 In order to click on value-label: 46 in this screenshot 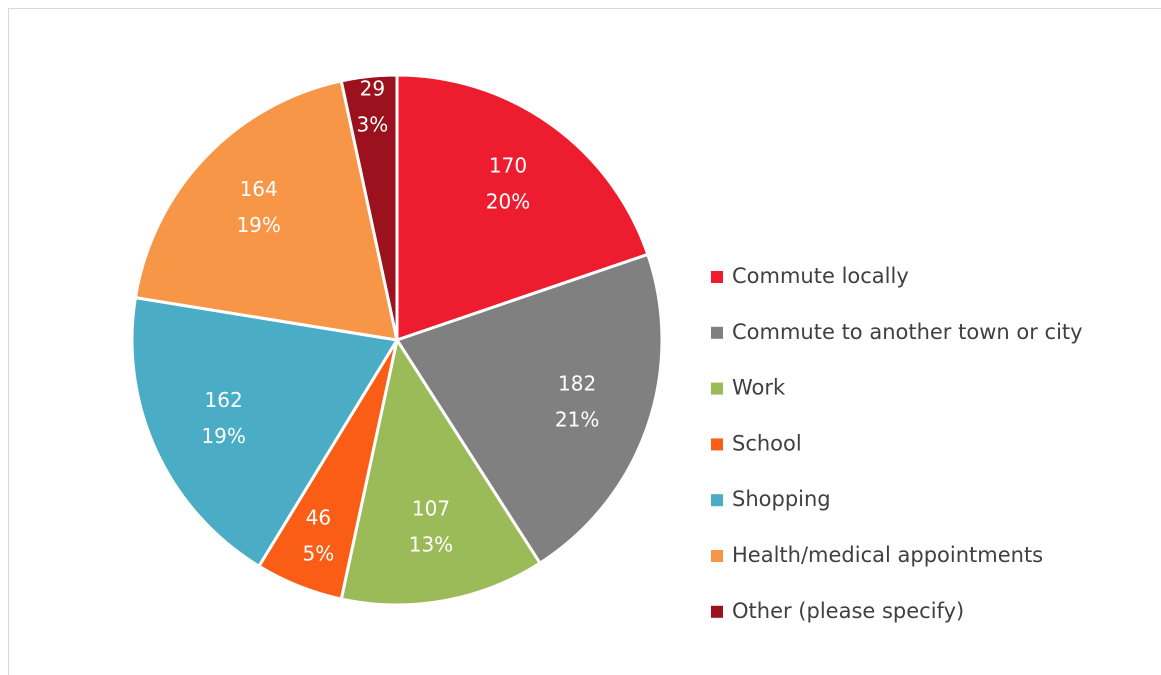, I will do `click(318, 517)`.